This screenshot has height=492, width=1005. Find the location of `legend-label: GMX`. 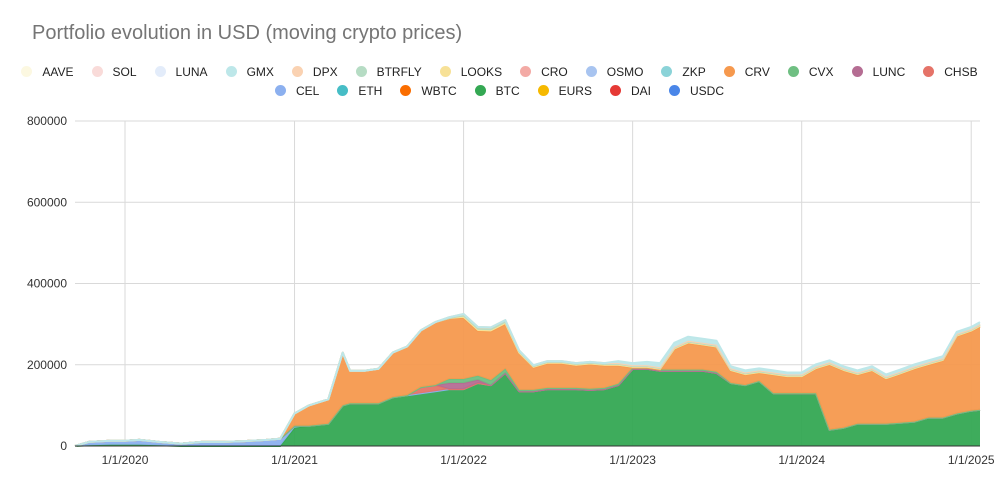

legend-label: GMX is located at coordinates (260, 71).